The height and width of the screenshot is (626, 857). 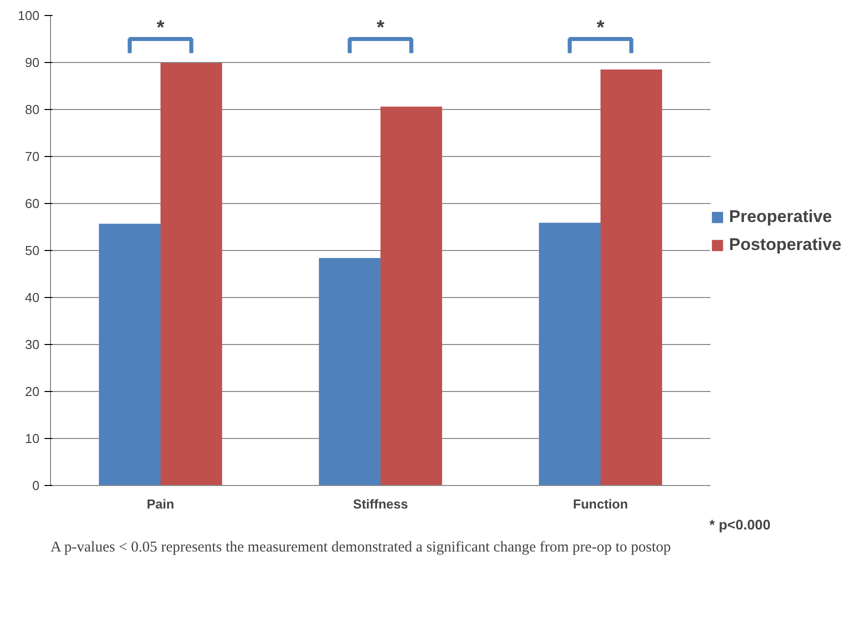 What do you see at coordinates (785, 245) in the screenshot?
I see `legend-label: Postoperative` at bounding box center [785, 245].